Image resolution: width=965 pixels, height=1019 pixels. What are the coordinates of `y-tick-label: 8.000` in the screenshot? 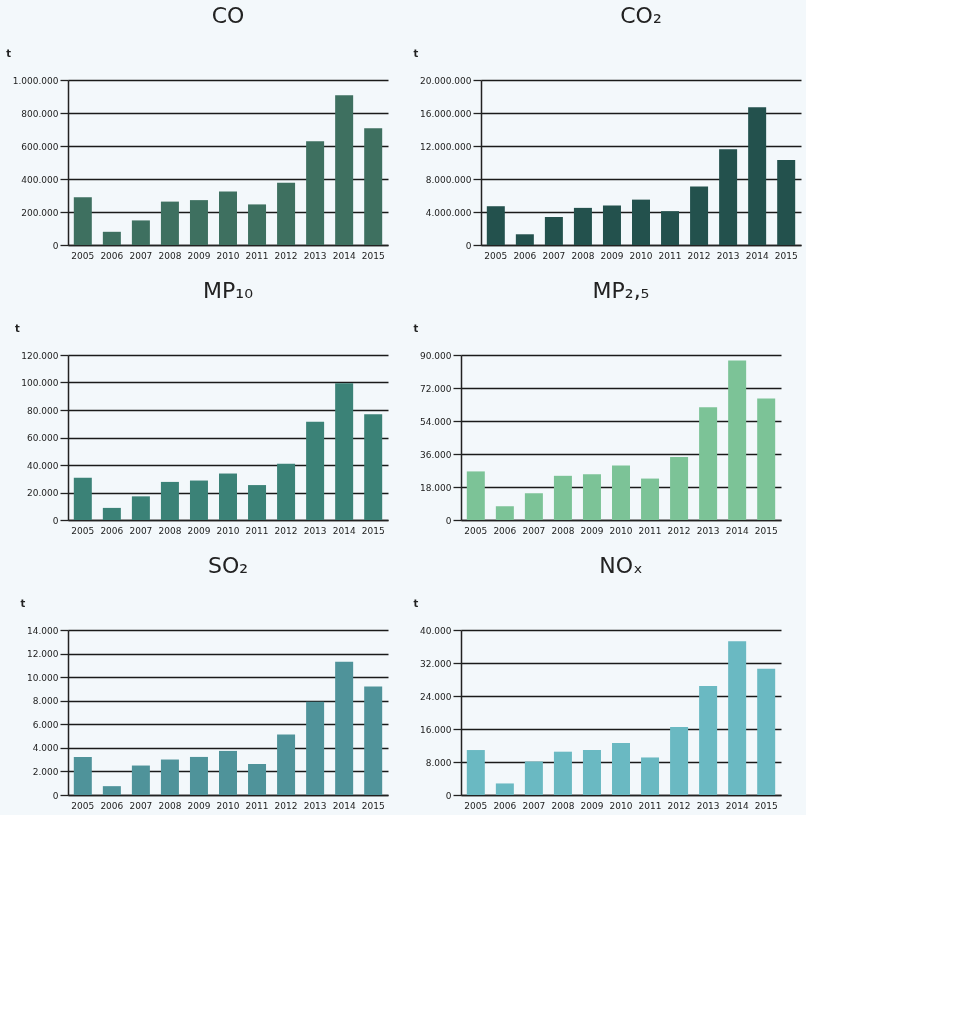 It's located at (438, 762).